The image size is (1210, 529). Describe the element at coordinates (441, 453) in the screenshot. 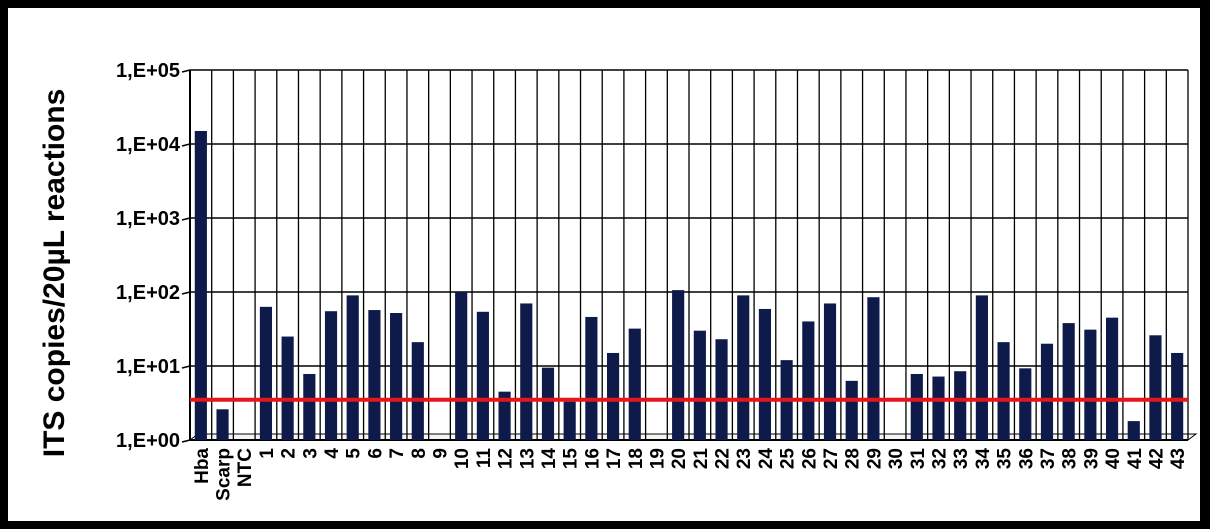

I see `x-tick-label: 9` at that location.